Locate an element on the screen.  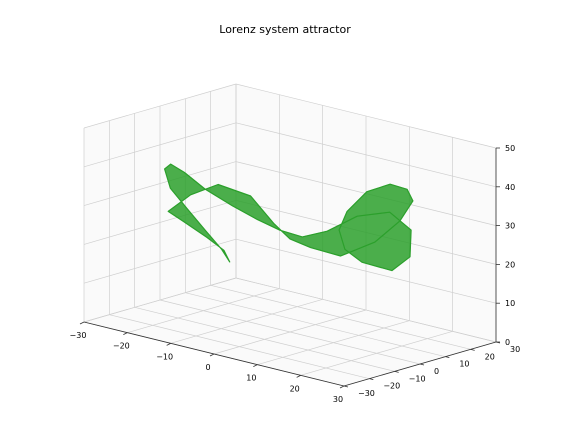
attractor-outer-orbit is located at coordinates (289, 217).